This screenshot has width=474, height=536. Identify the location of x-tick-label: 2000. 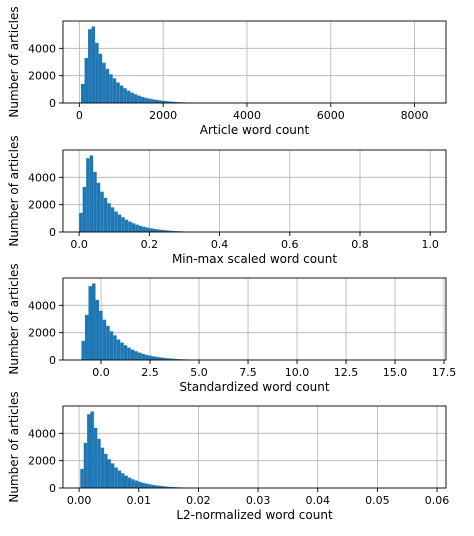
(163, 115).